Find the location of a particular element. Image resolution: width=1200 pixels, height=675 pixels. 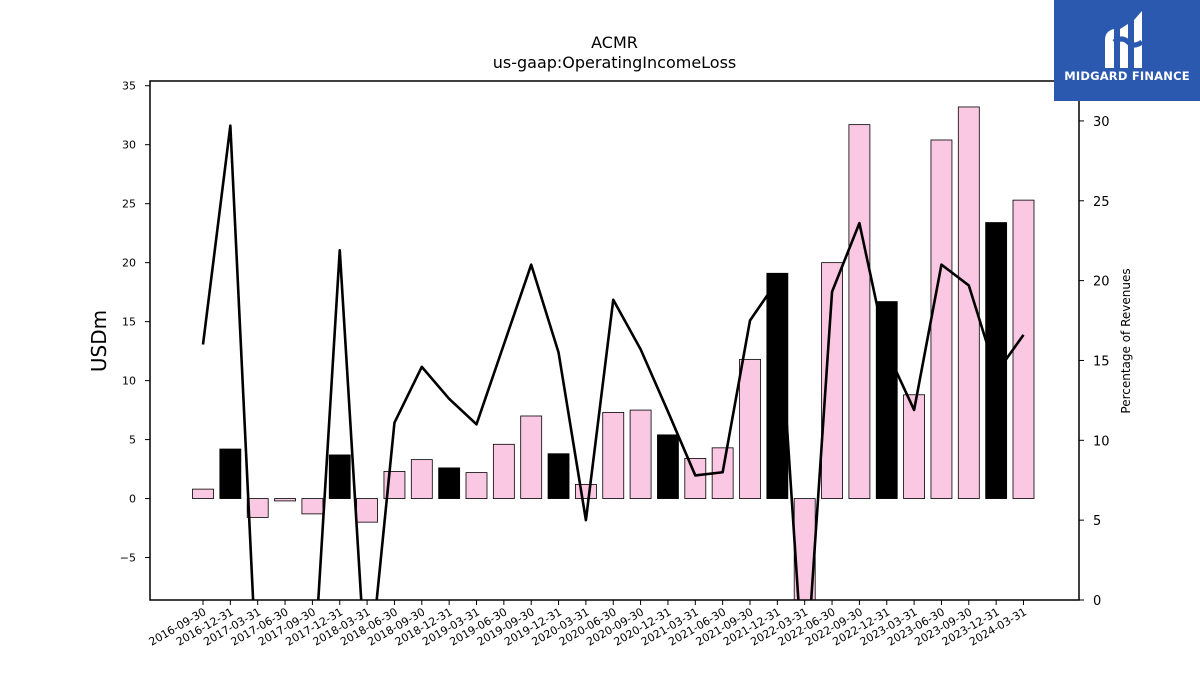

y-tick-label: 0 is located at coordinates (132, 499).